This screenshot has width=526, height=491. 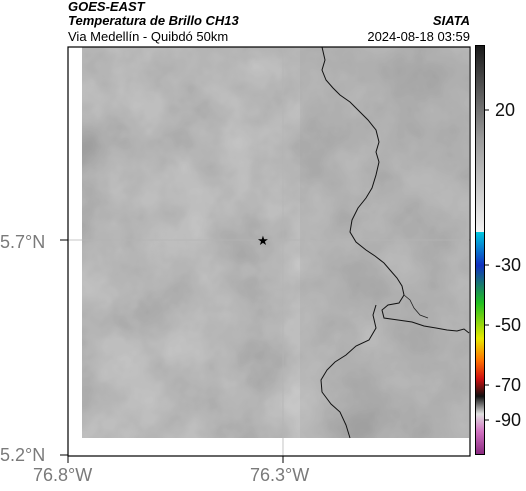 What do you see at coordinates (451, 20) in the screenshot?
I see `organization-label: SIATA` at bounding box center [451, 20].